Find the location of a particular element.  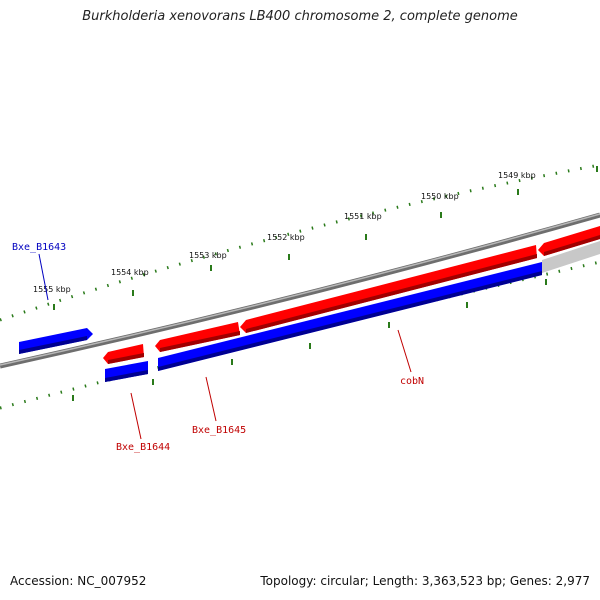

gene-forward-right is located at coordinates (569, 241).